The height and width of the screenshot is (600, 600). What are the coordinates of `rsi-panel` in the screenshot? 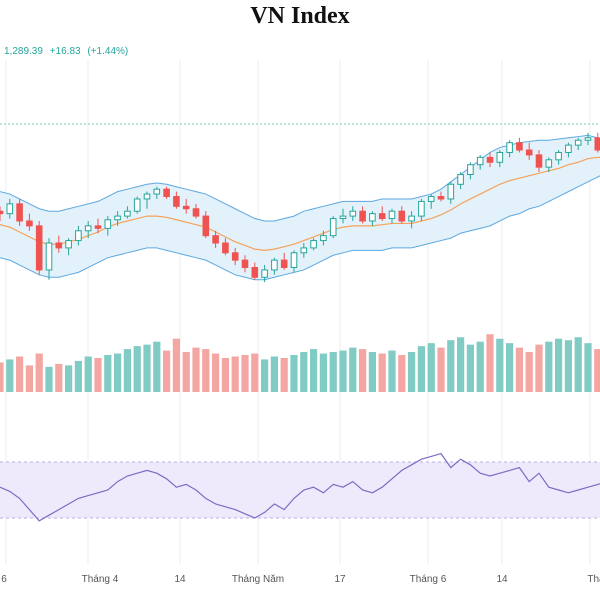 It's located at (300, 487).